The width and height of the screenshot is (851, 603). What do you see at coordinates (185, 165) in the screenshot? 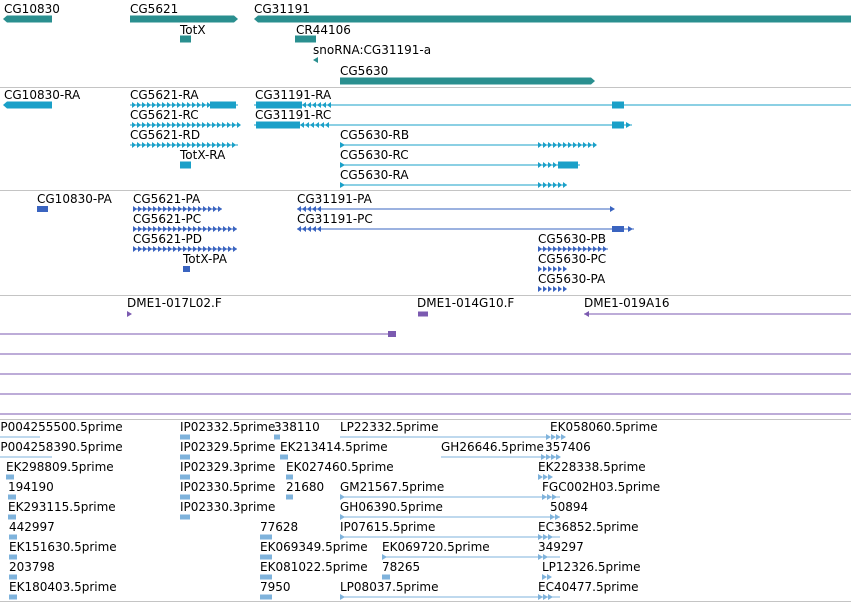
I see `transcript-glyph` at bounding box center [185, 165].